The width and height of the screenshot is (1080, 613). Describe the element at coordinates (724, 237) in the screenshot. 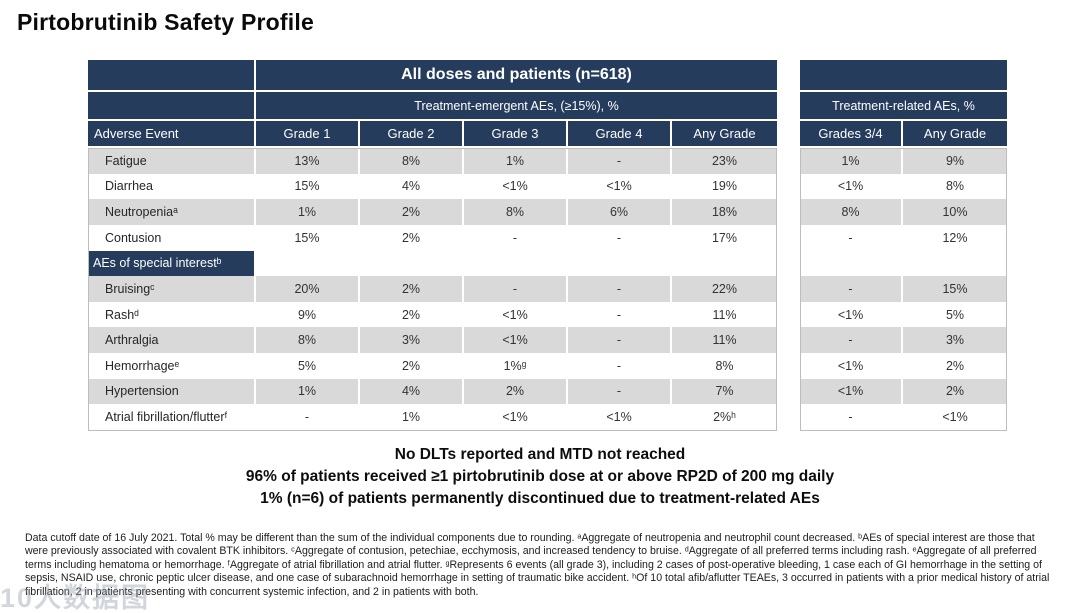

I see `data-cell: 17%` at that location.